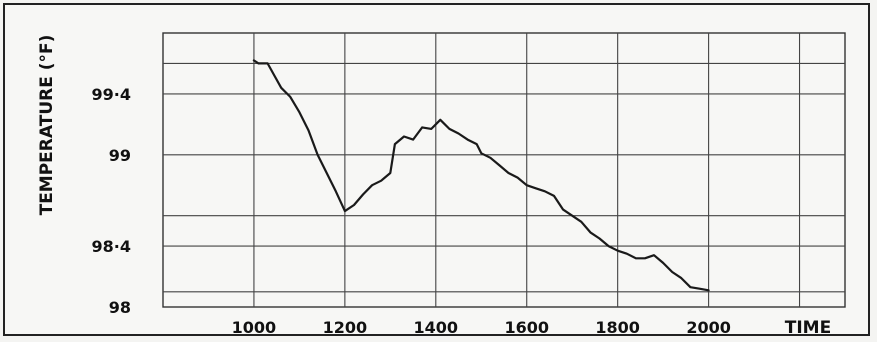  I want to click on x-tick-label: 1200, so click(345, 327).